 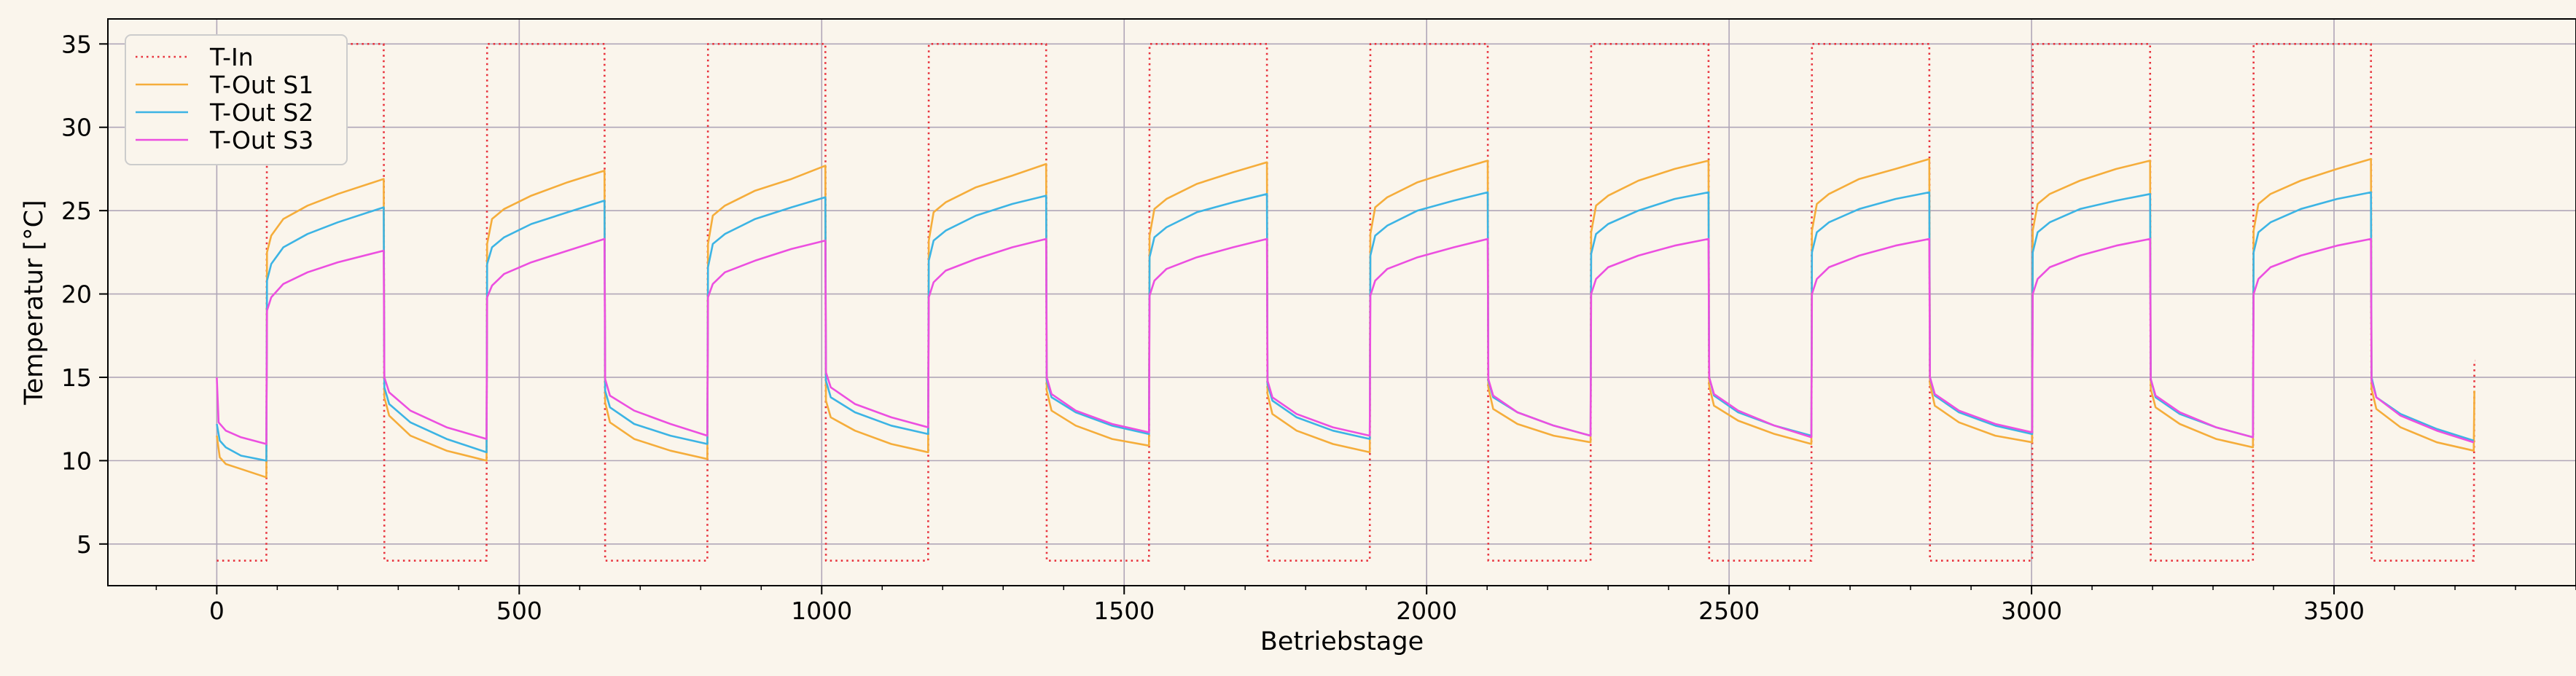 What do you see at coordinates (217, 611) in the screenshot?
I see `x-tick-label: 0` at bounding box center [217, 611].